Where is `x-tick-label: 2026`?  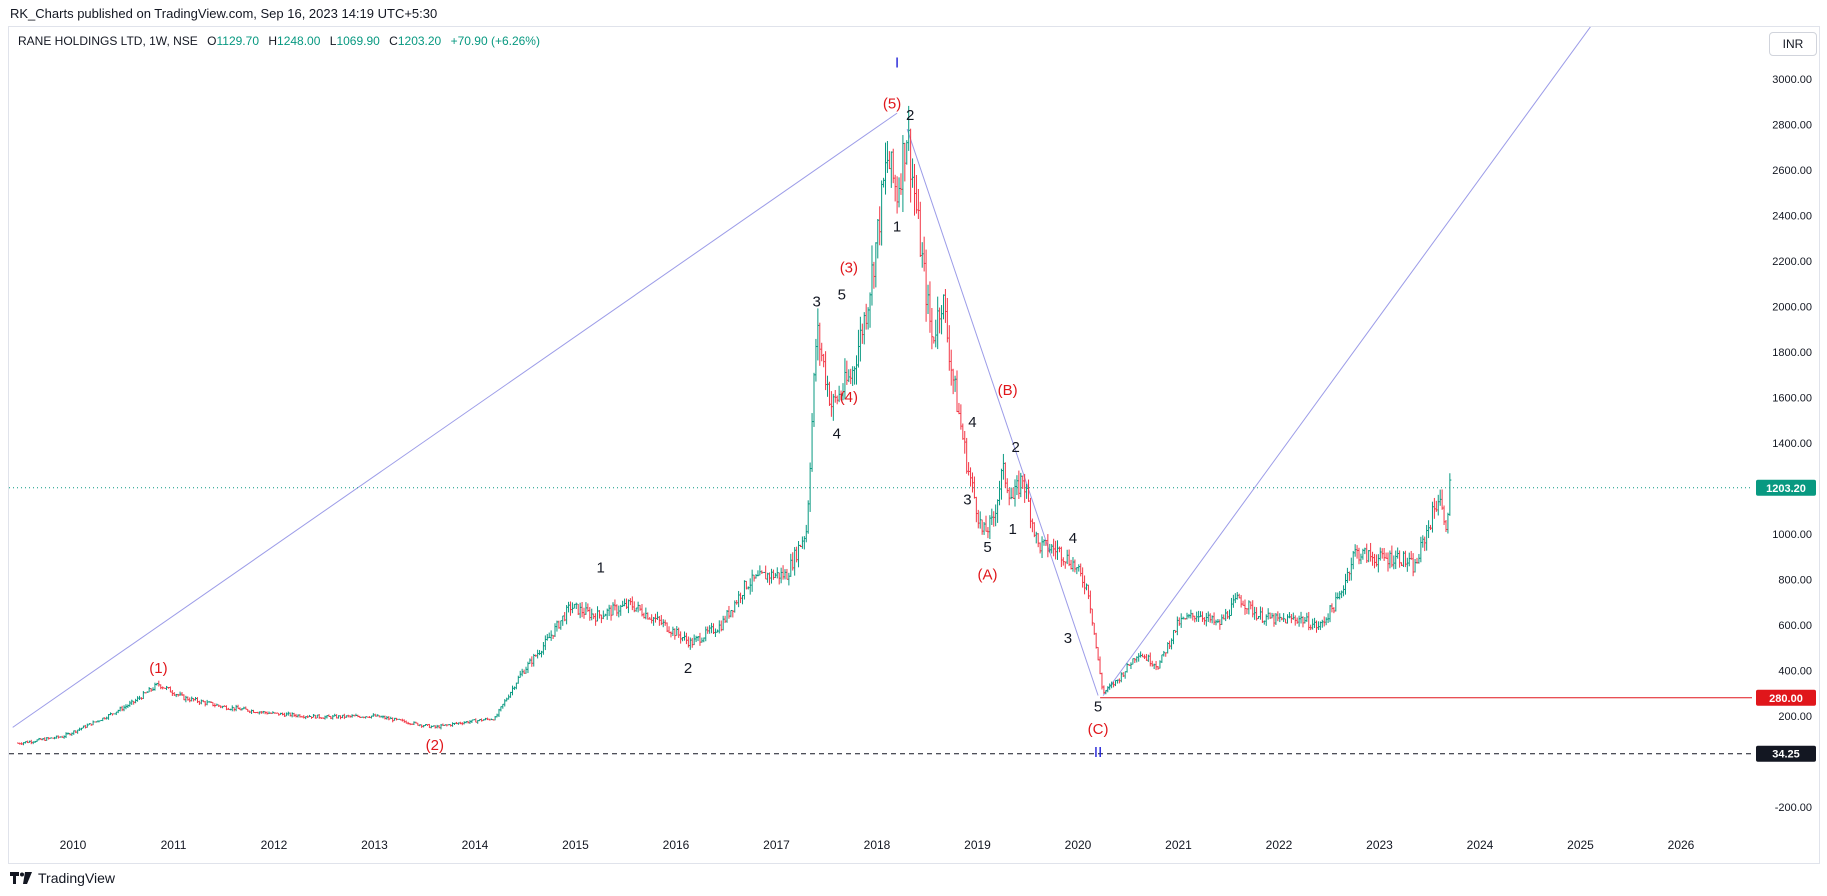
x-tick-label: 2026 is located at coordinates (1681, 845).